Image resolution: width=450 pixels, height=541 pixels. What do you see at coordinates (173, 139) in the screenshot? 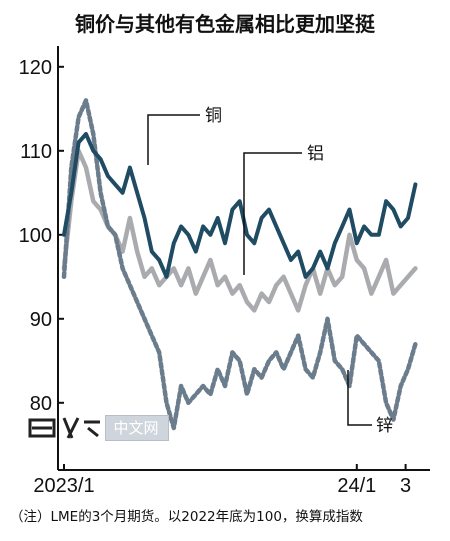
I see `leader-line-copper` at bounding box center [173, 139].